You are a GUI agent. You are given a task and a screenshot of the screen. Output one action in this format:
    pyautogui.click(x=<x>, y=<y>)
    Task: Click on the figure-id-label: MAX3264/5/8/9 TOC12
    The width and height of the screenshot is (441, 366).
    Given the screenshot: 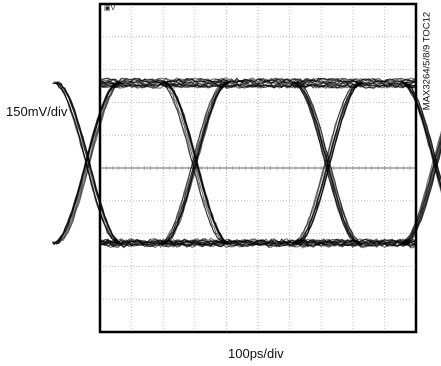 What is the action you would take?
    pyautogui.click(x=427, y=61)
    